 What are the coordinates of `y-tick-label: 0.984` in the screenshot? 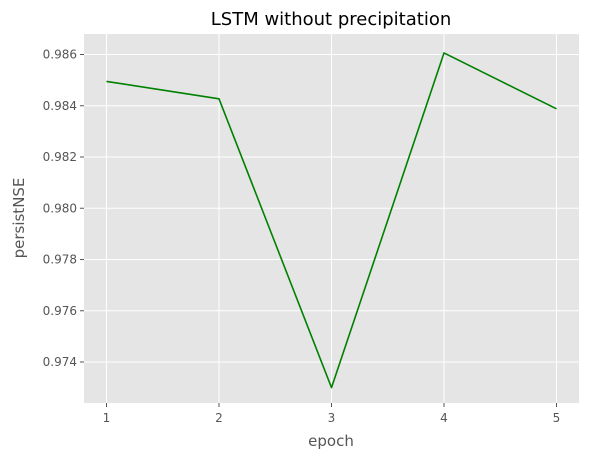 It's located at (60, 106).